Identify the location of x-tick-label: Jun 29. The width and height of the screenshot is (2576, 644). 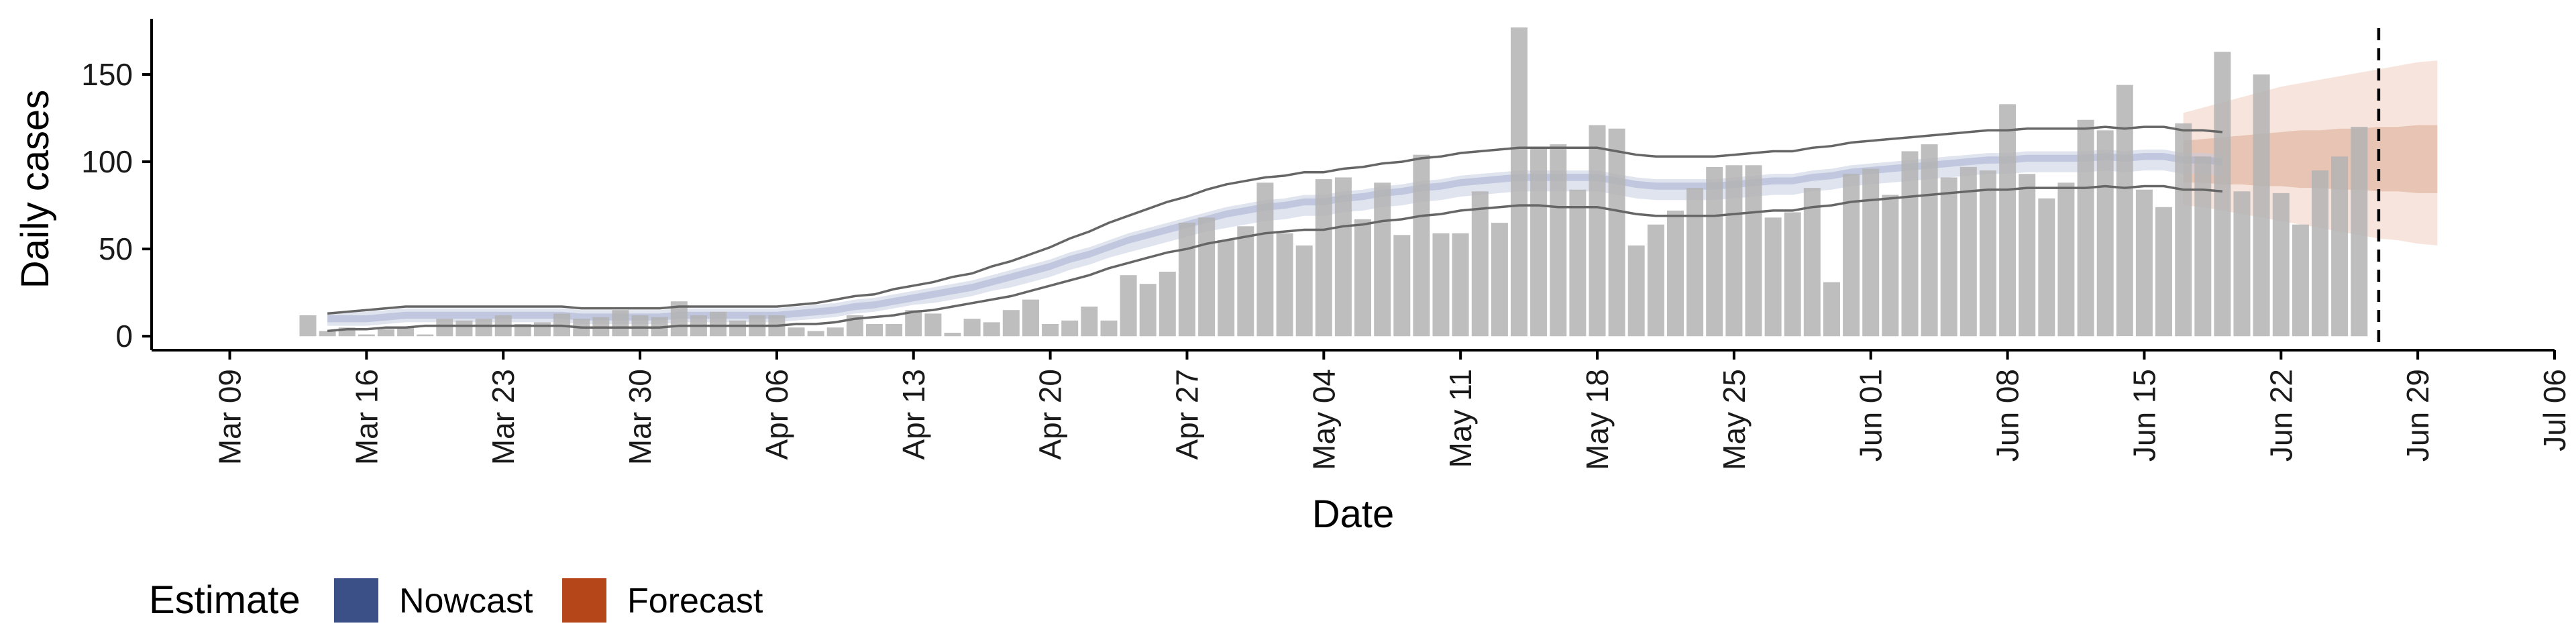
(2417, 415).